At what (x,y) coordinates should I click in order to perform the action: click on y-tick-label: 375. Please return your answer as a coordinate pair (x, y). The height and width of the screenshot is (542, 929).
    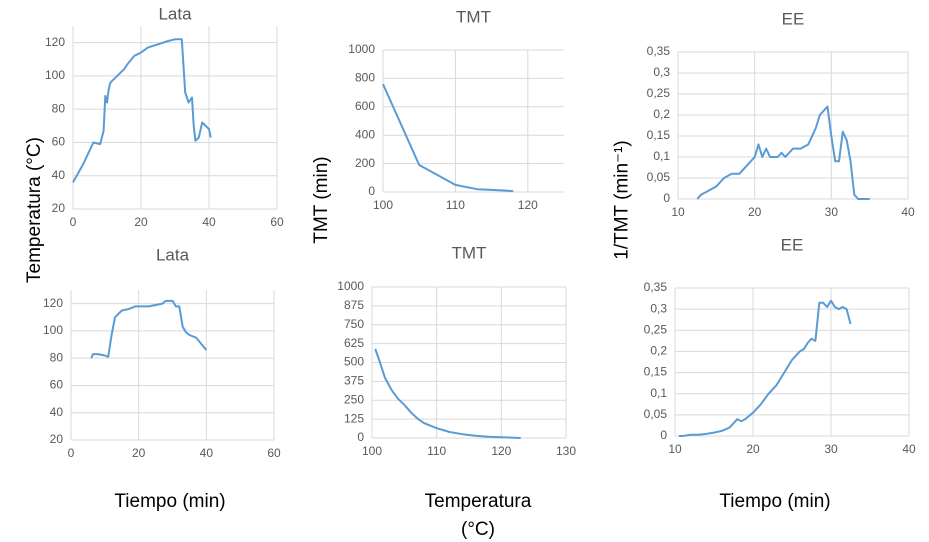
    Looking at the image, I should click on (354, 381).